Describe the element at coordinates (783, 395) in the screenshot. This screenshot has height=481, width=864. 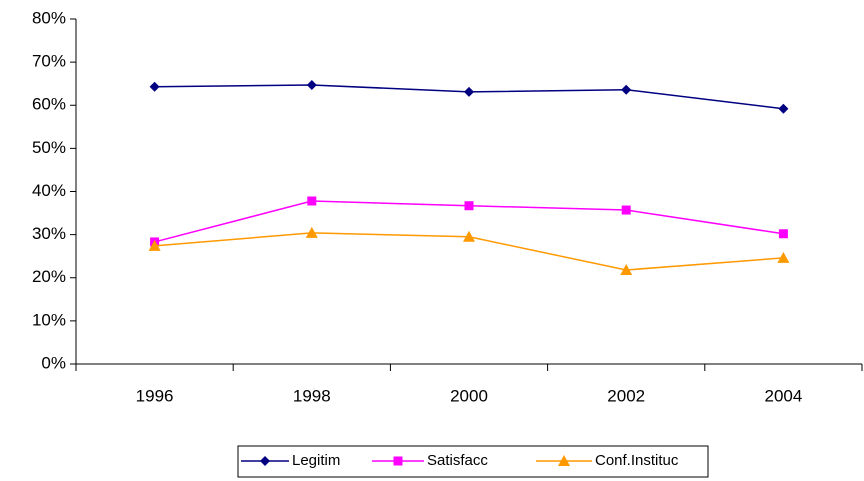
I see `x-tick-label: 2004` at that location.